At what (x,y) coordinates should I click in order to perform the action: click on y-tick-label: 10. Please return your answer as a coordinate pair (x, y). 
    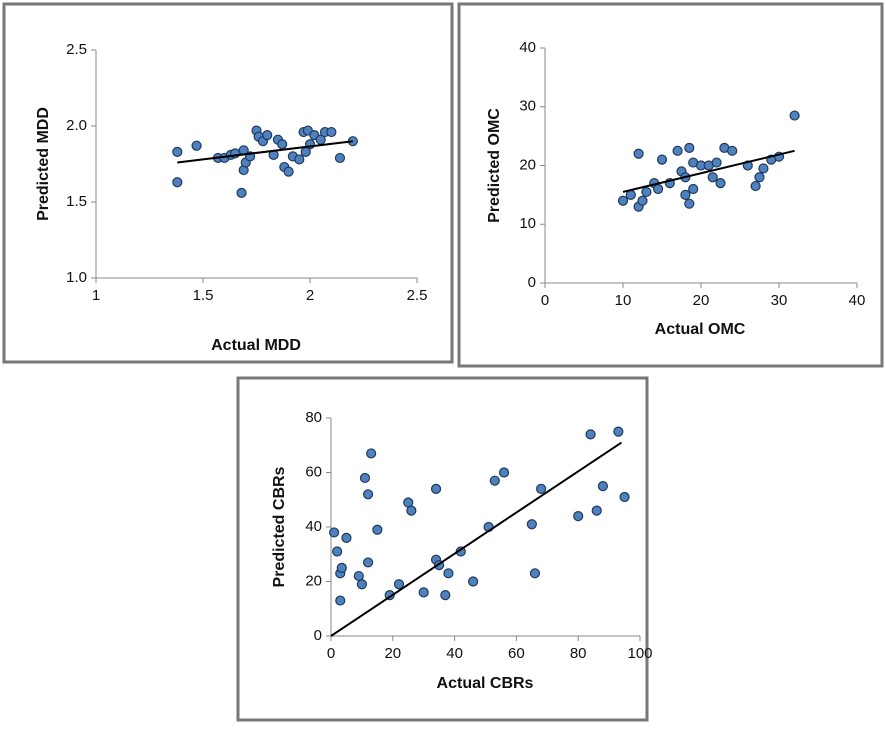
    Looking at the image, I should click on (527, 223).